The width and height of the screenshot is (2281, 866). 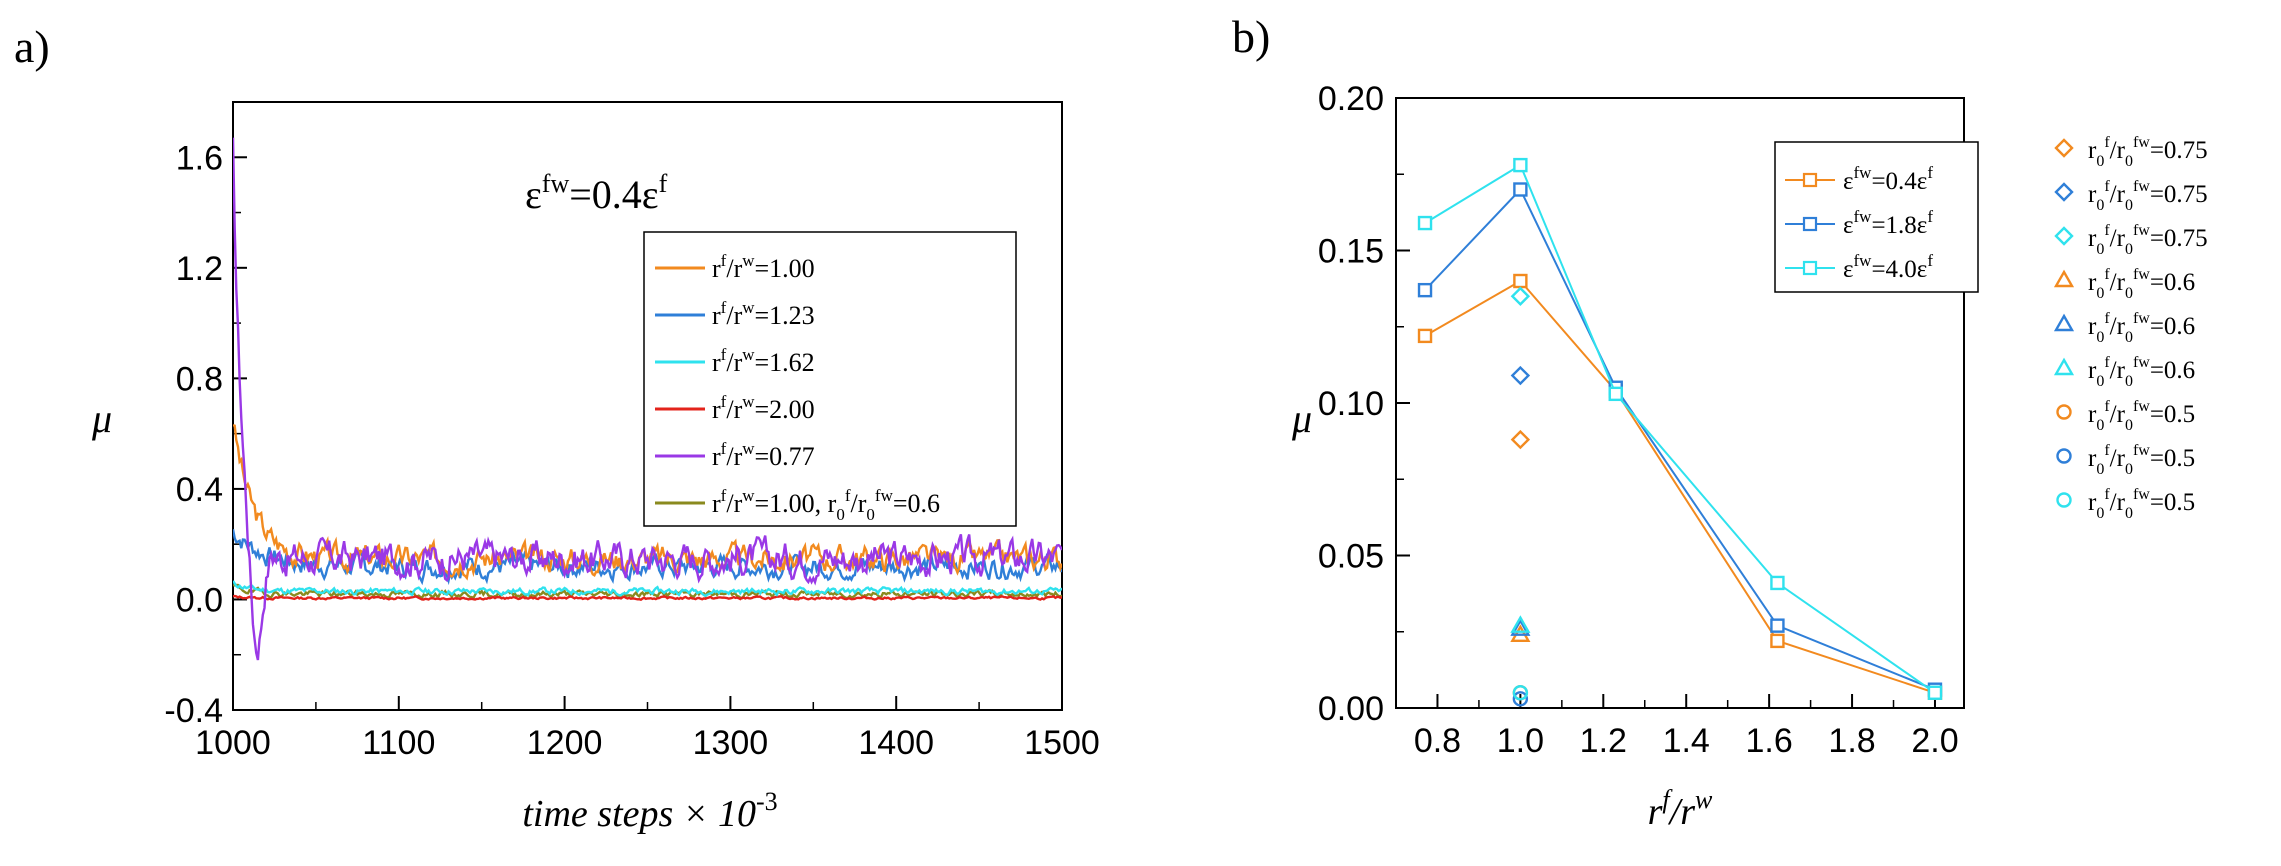 What do you see at coordinates (826, 505) in the screenshot?
I see `panel-a-legend-label: rf/rw=1.00, r0f/r0fw=0.6` at bounding box center [826, 505].